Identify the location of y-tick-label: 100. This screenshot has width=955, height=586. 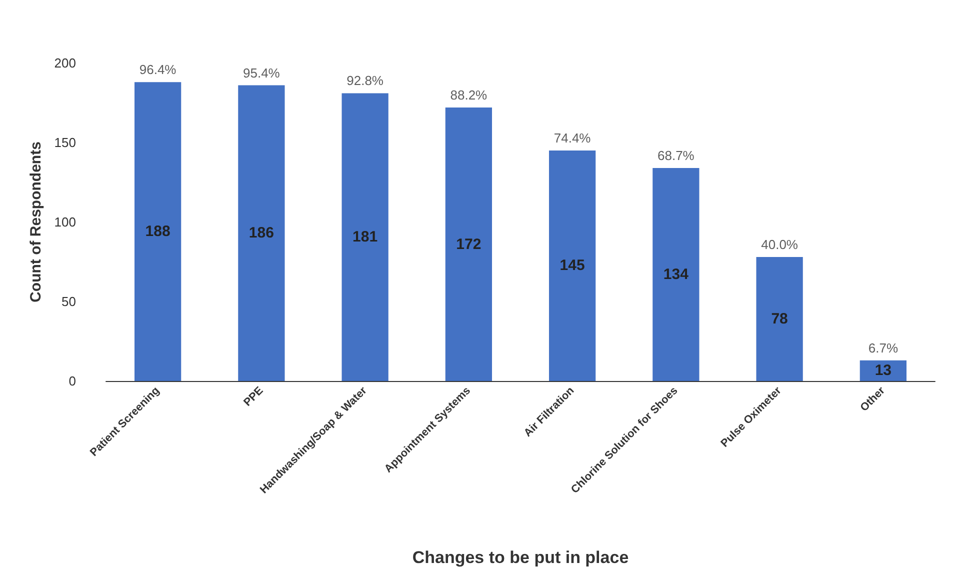
(65, 222).